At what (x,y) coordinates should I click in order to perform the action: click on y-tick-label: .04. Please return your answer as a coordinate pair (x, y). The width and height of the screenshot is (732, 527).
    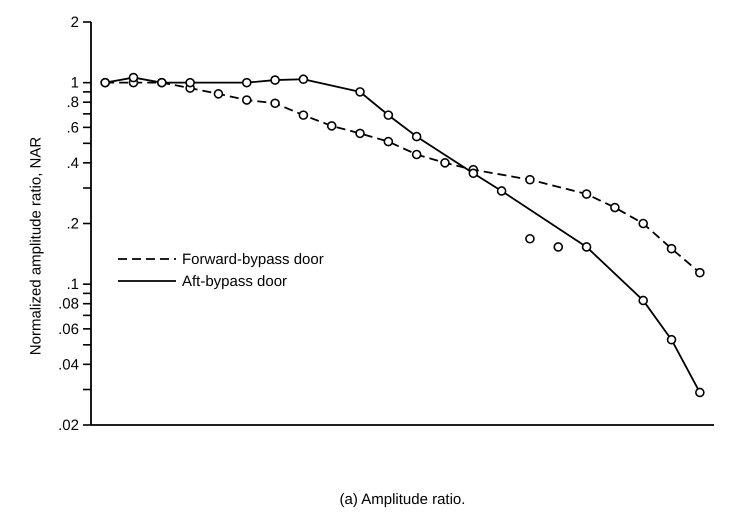
    Looking at the image, I should click on (68, 365).